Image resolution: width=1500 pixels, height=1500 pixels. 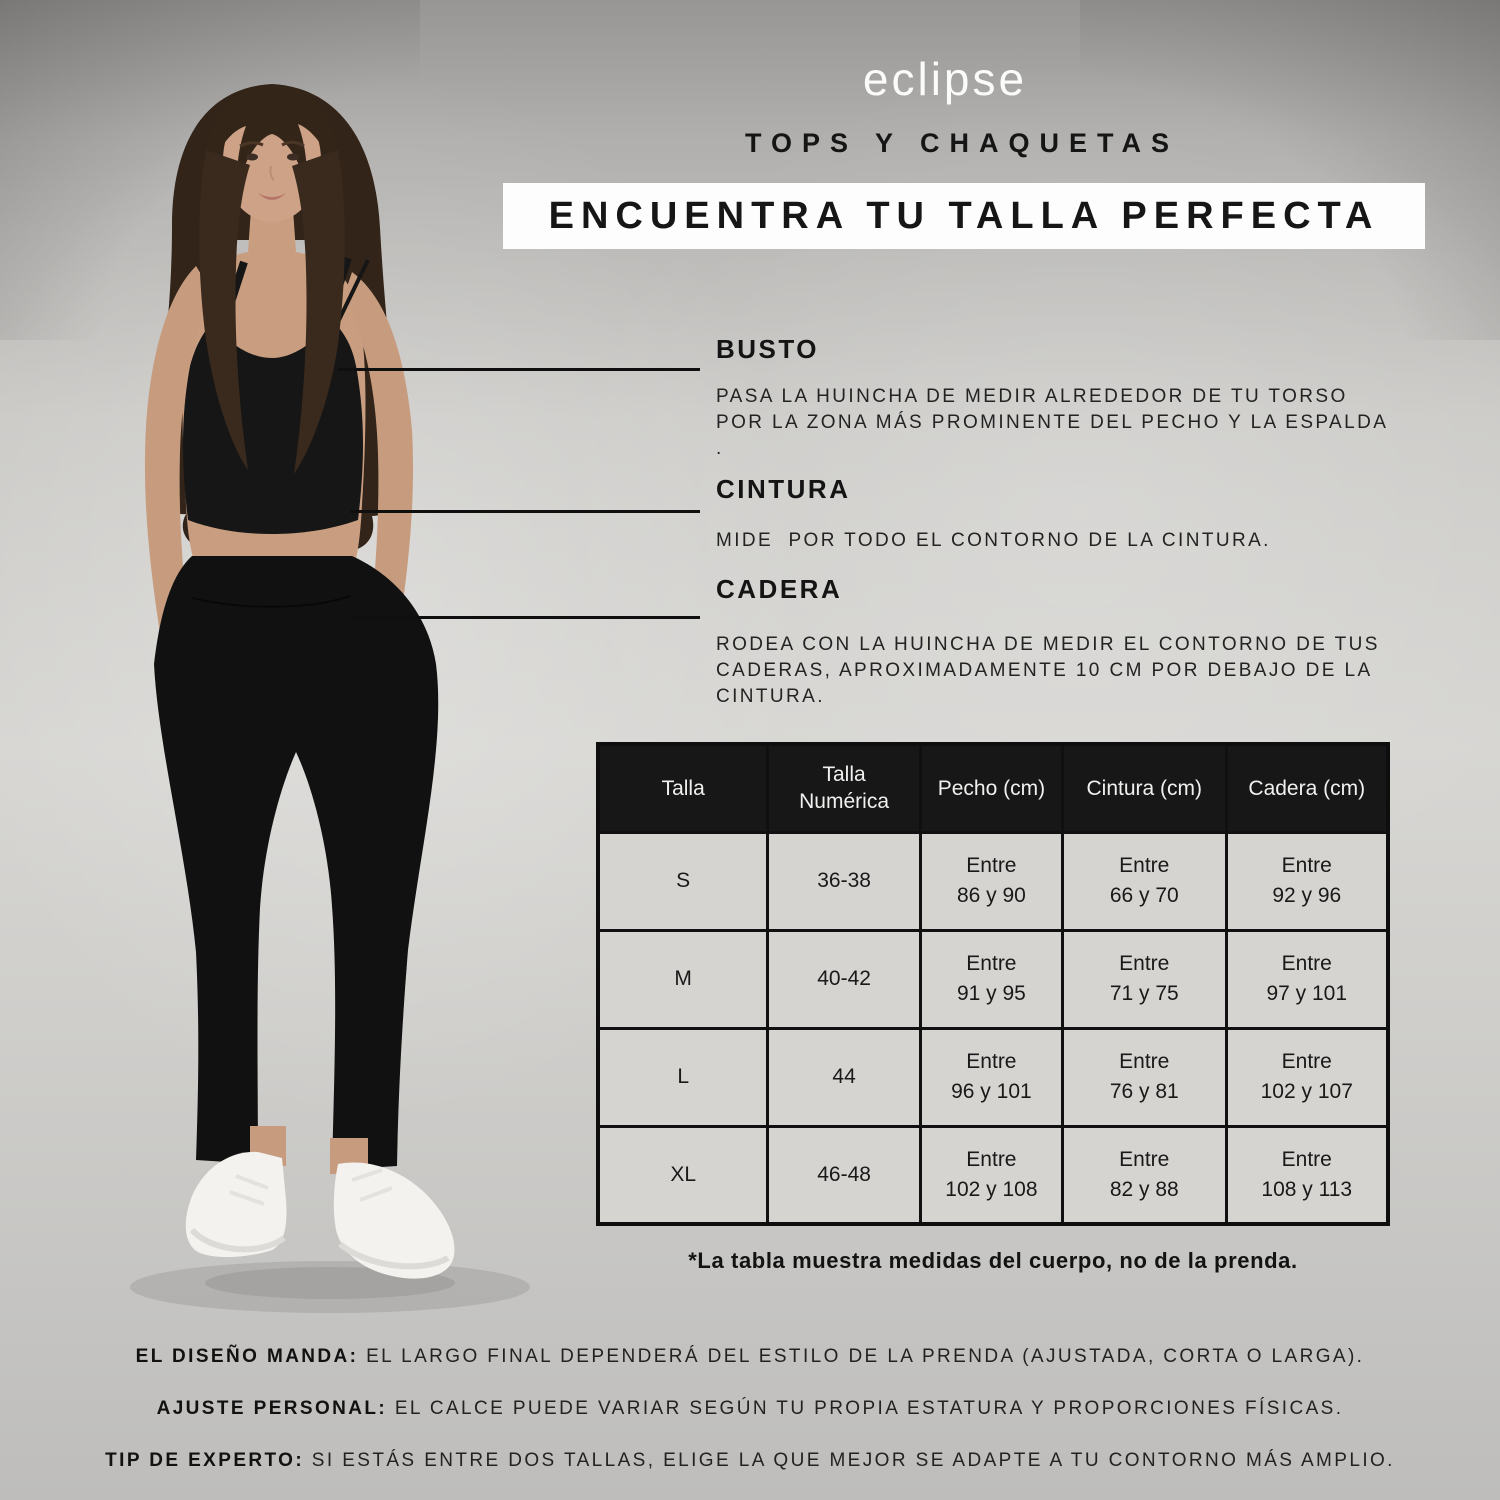 What do you see at coordinates (526, 617) in the screenshot?
I see `hip-pointer-line` at bounding box center [526, 617].